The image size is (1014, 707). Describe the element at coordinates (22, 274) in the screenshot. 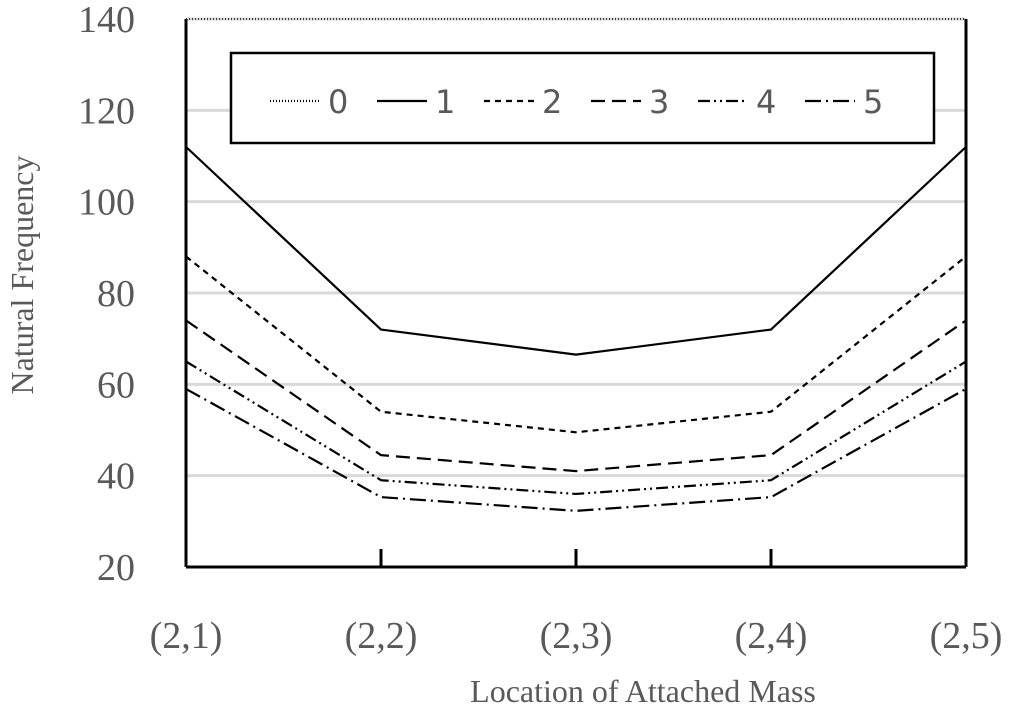

I see `y-axis-title: Natural Frequency` at that location.